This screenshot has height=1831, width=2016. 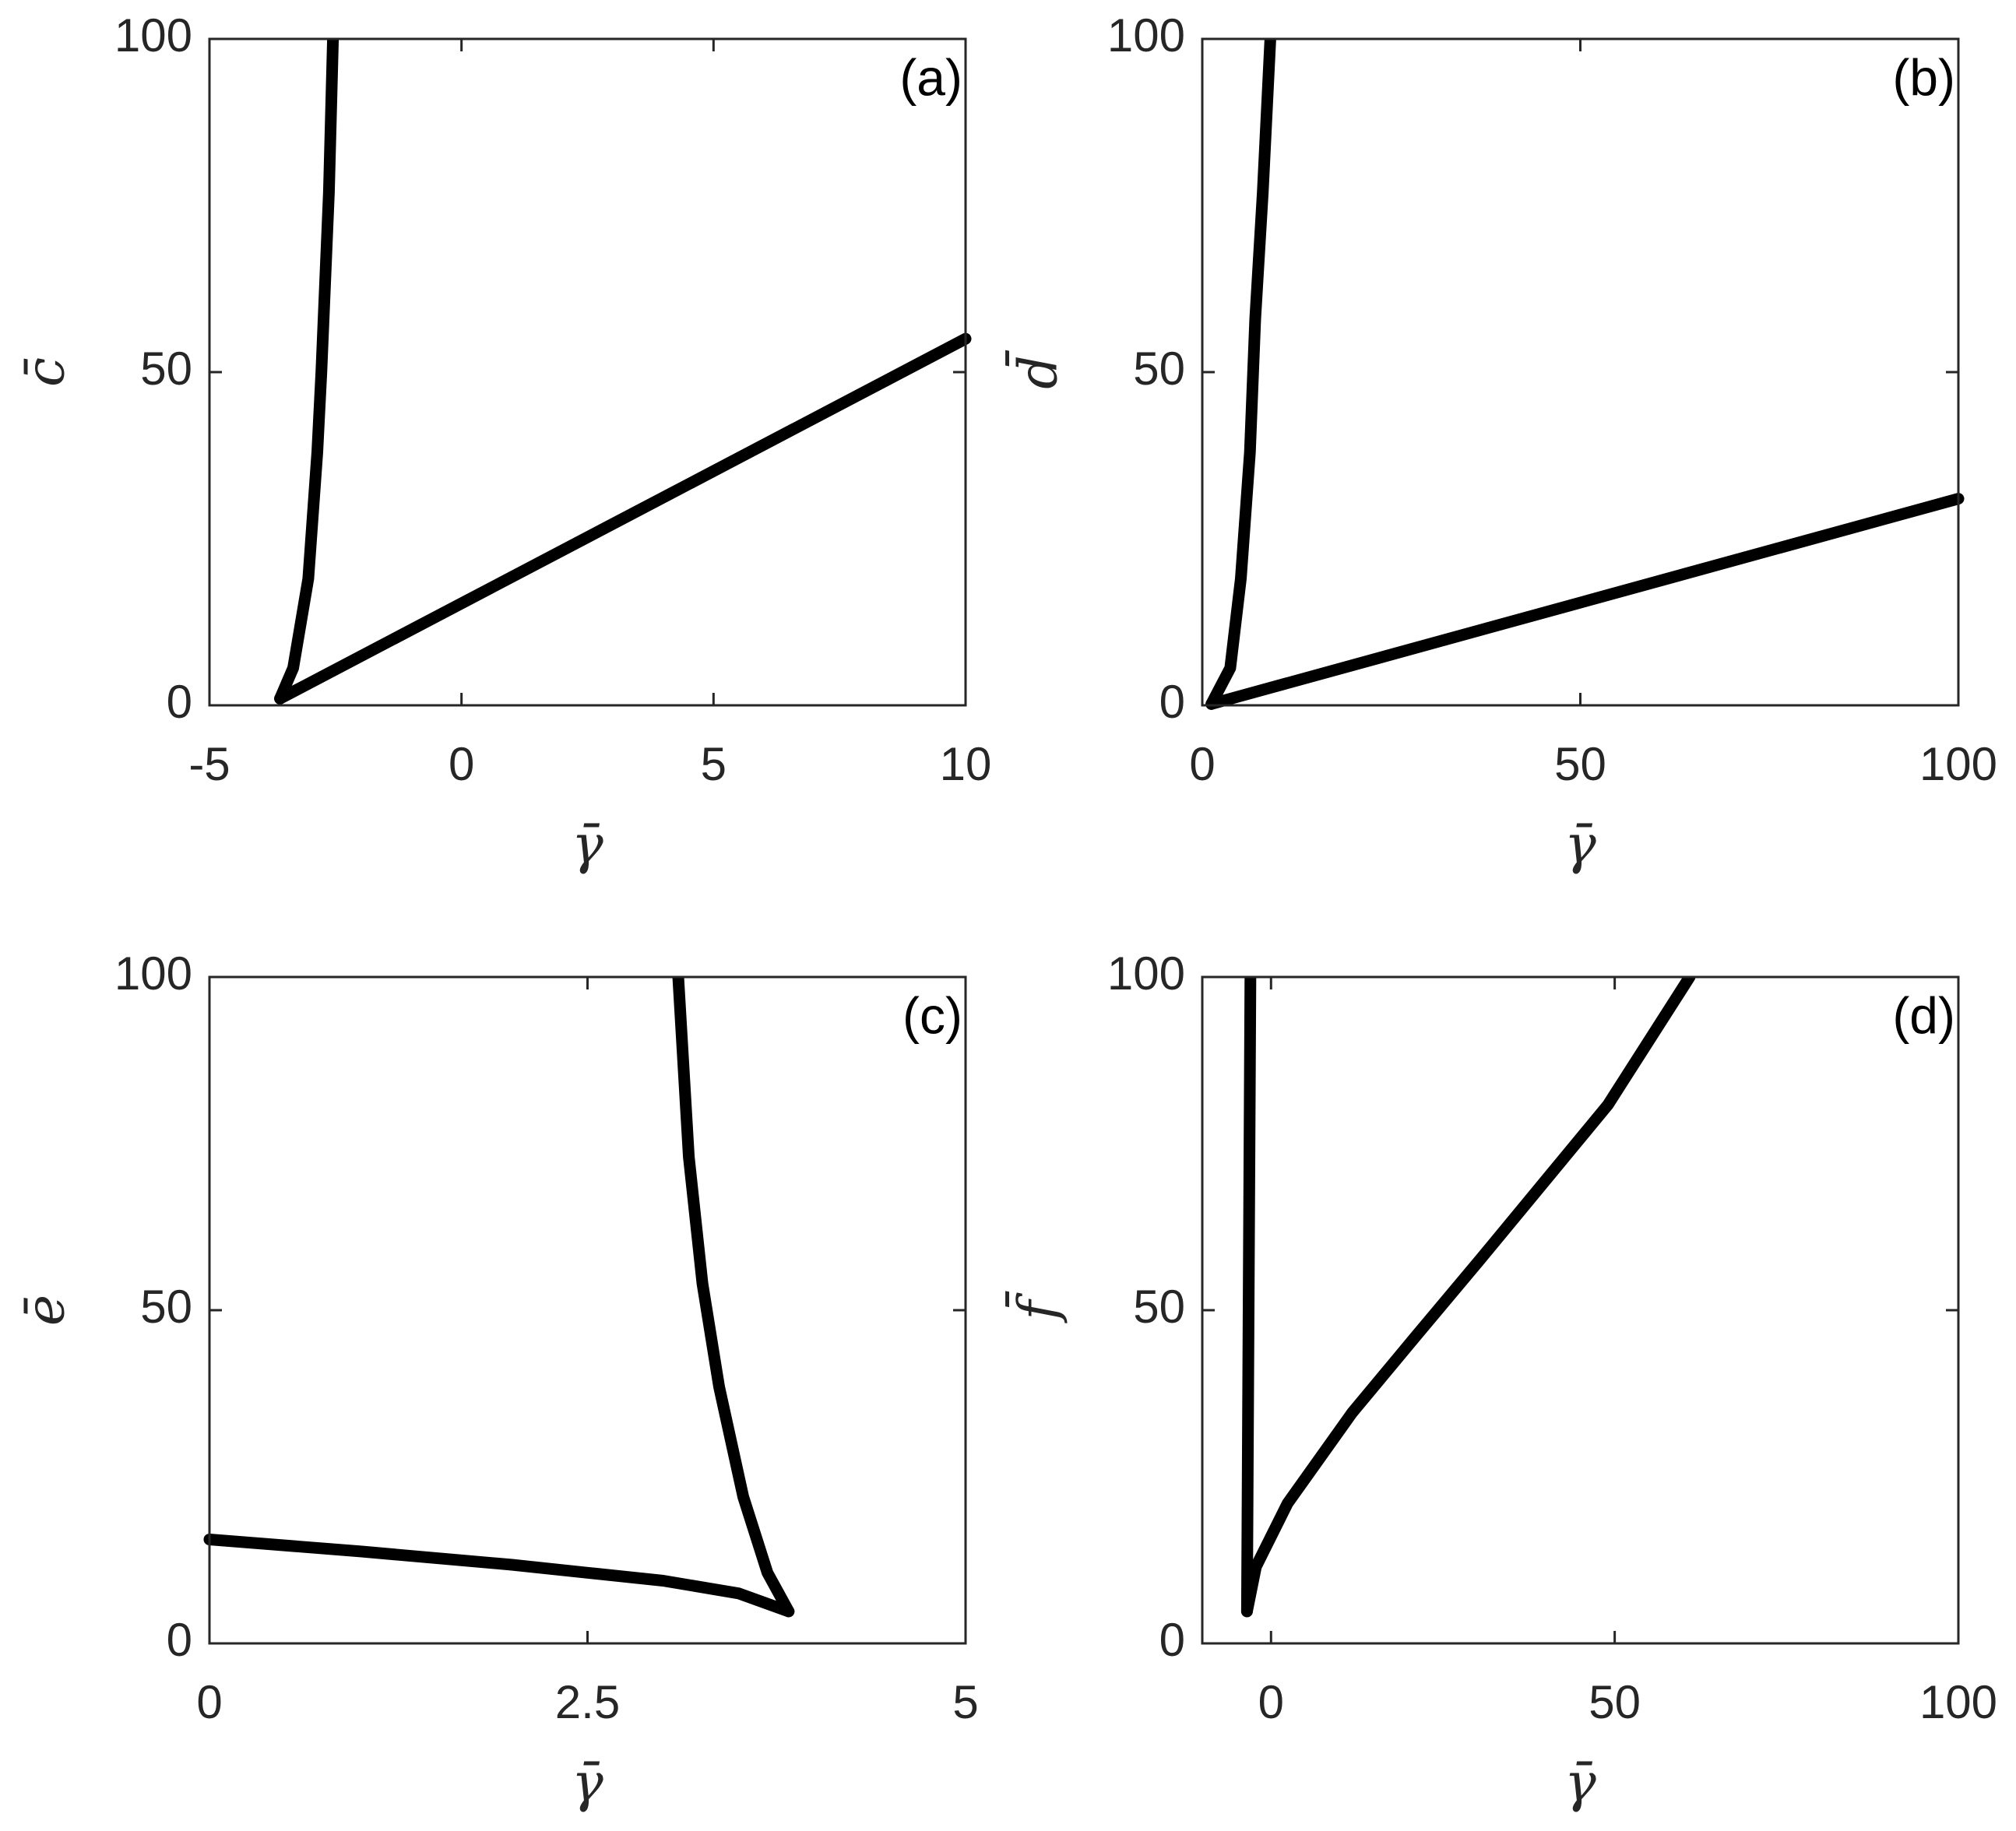 What do you see at coordinates (587, 1702) in the screenshot?
I see `x-tick-label: 2.5` at bounding box center [587, 1702].